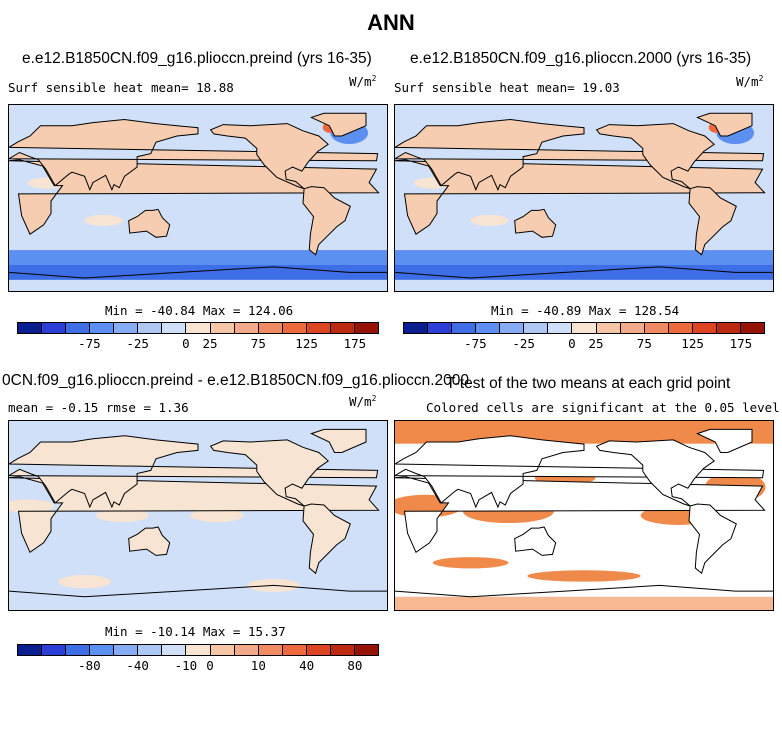 This screenshot has height=733, width=782. I want to click on colorbar-tick-label: 25, so click(596, 343).